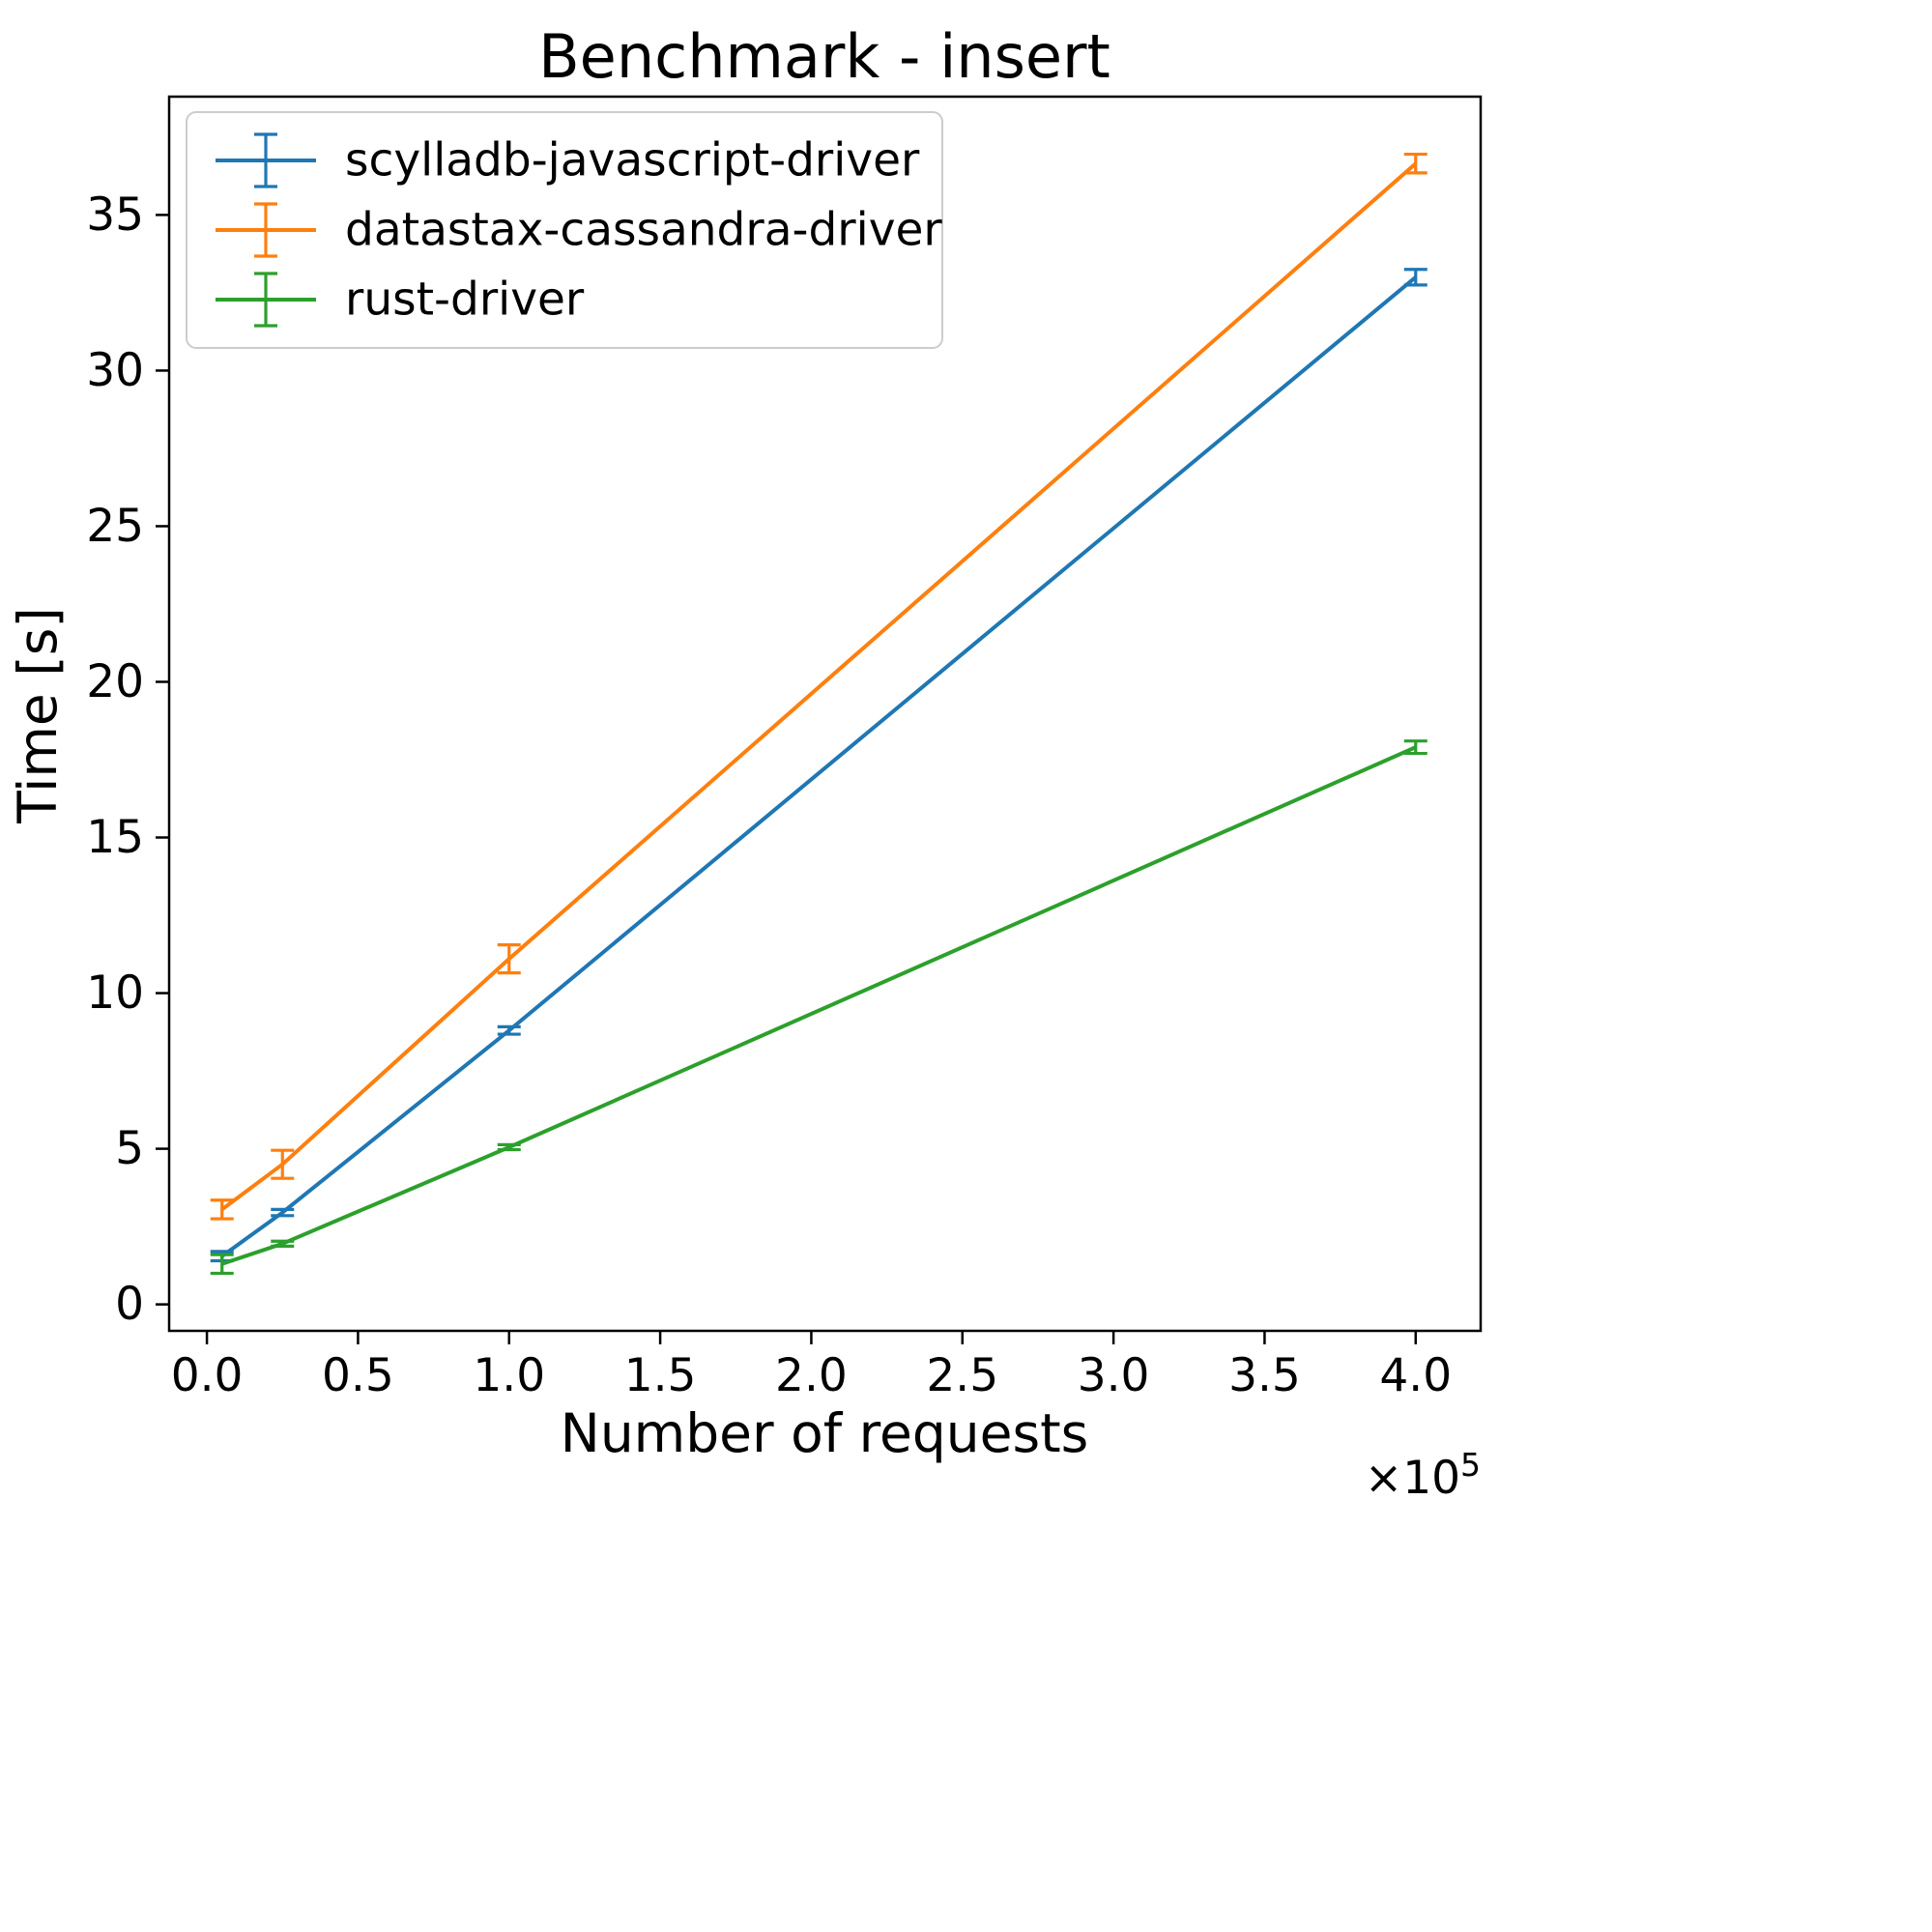 This screenshot has width=1932, height=1932. What do you see at coordinates (643, 230) in the screenshot?
I see `legend-label: datastax-cassandra-driver` at bounding box center [643, 230].